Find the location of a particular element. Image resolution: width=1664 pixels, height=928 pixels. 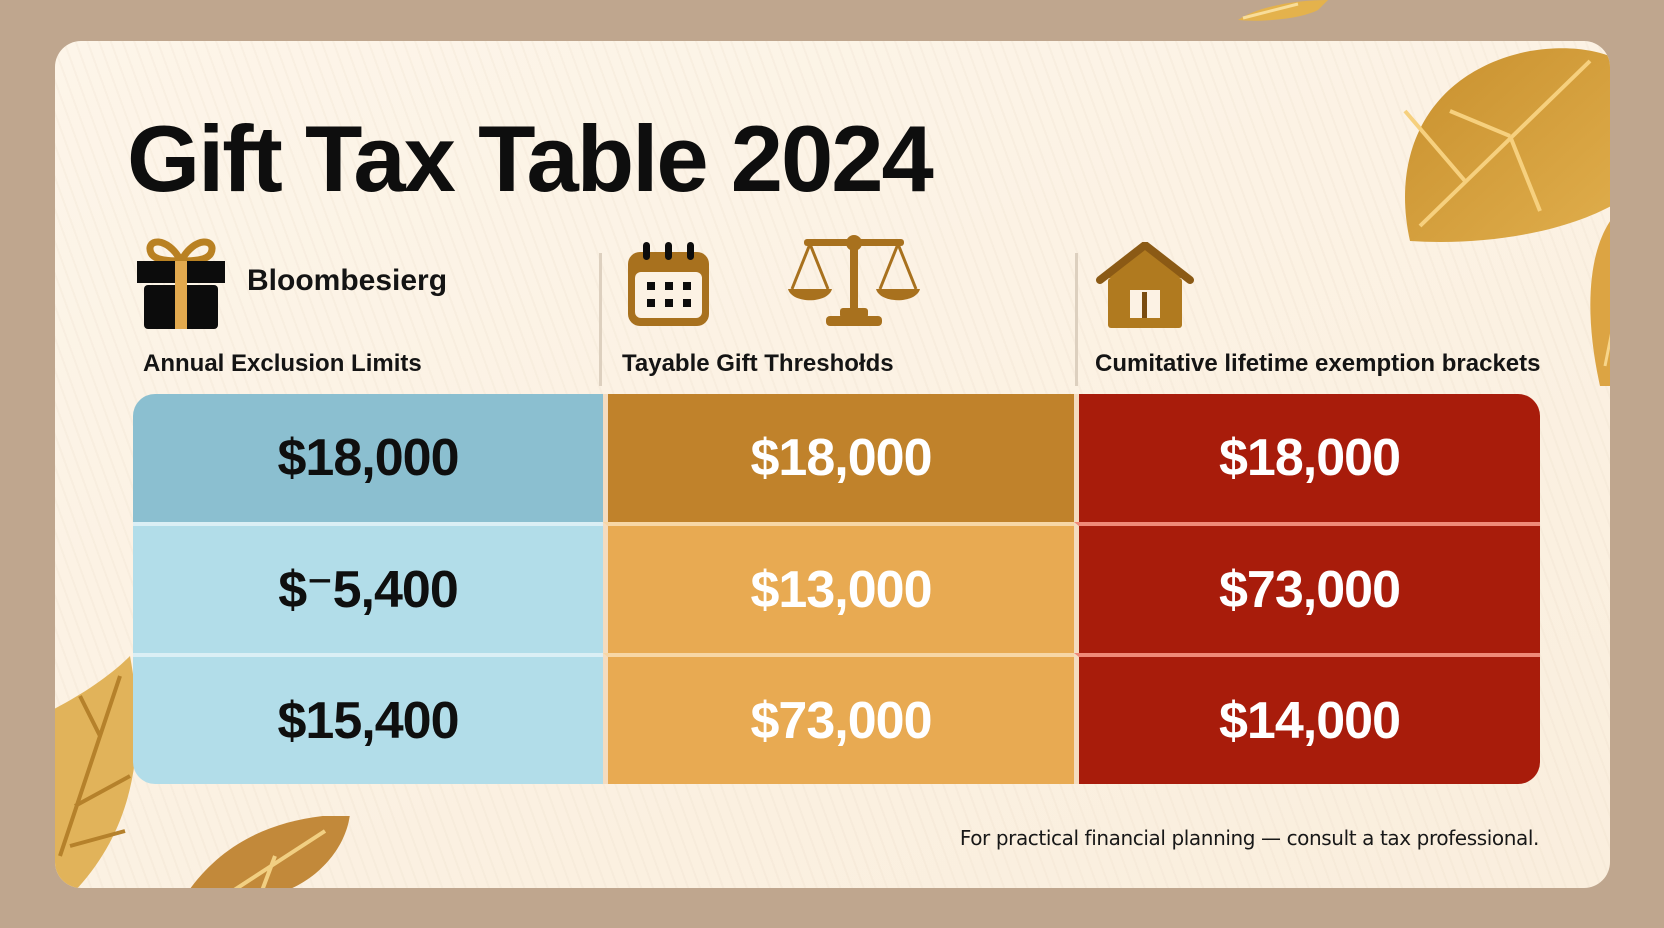

brand-row: Bloombesierg is located at coordinates (292, 281).